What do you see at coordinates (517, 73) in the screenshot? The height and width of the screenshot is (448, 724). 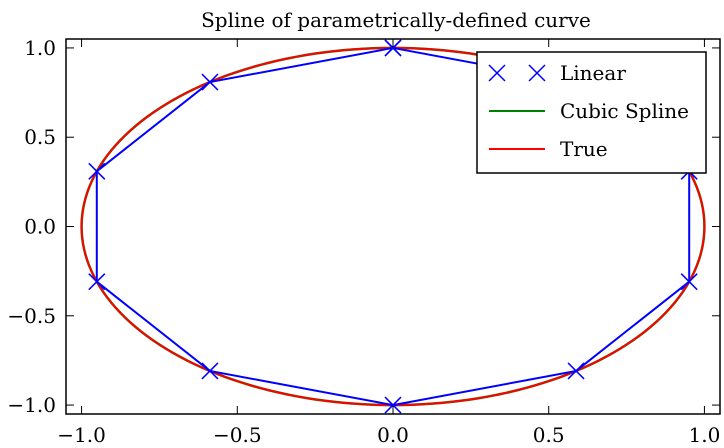 I see `legend-marker-linear` at bounding box center [517, 73].